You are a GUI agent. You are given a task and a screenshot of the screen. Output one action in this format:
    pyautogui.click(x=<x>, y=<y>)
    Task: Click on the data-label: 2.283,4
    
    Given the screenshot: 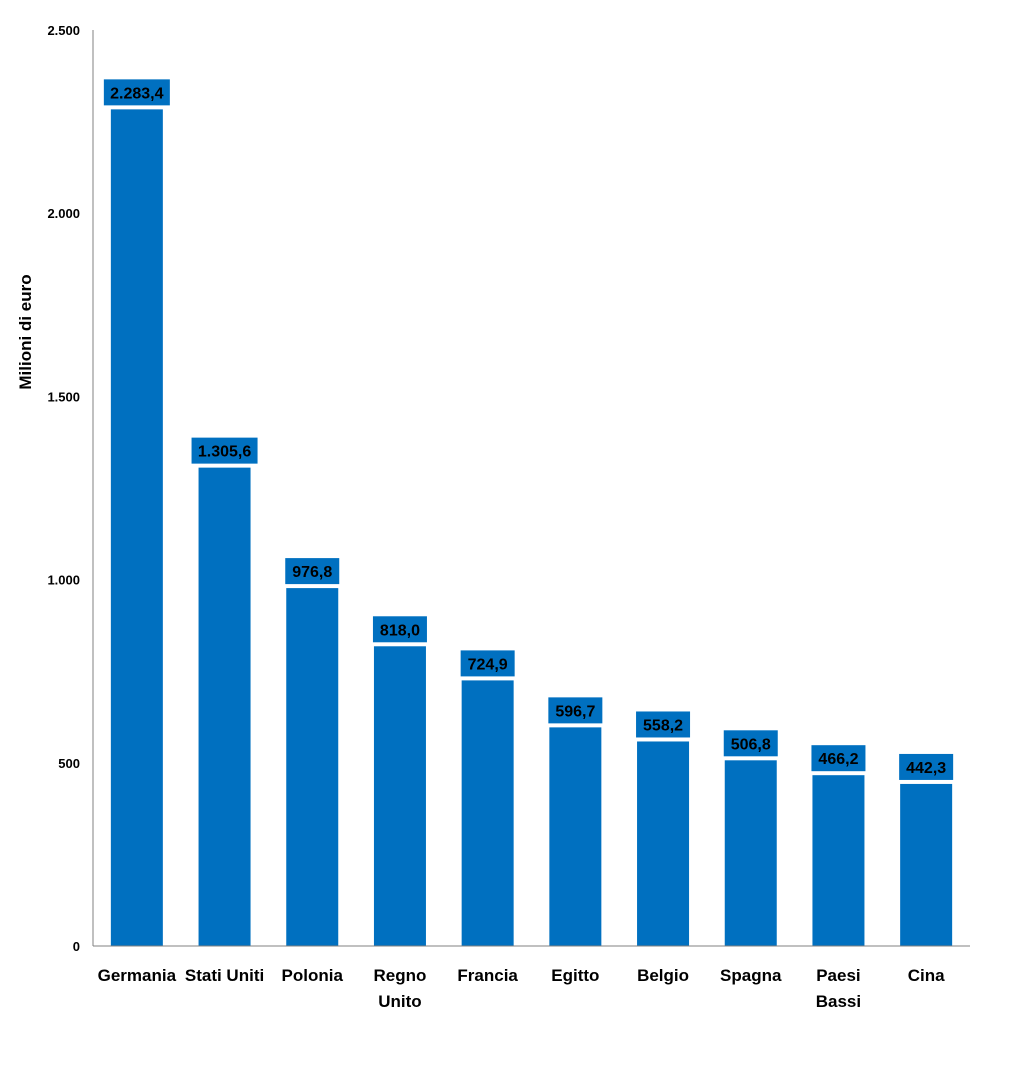 What is the action you would take?
    pyautogui.click(x=136, y=92)
    